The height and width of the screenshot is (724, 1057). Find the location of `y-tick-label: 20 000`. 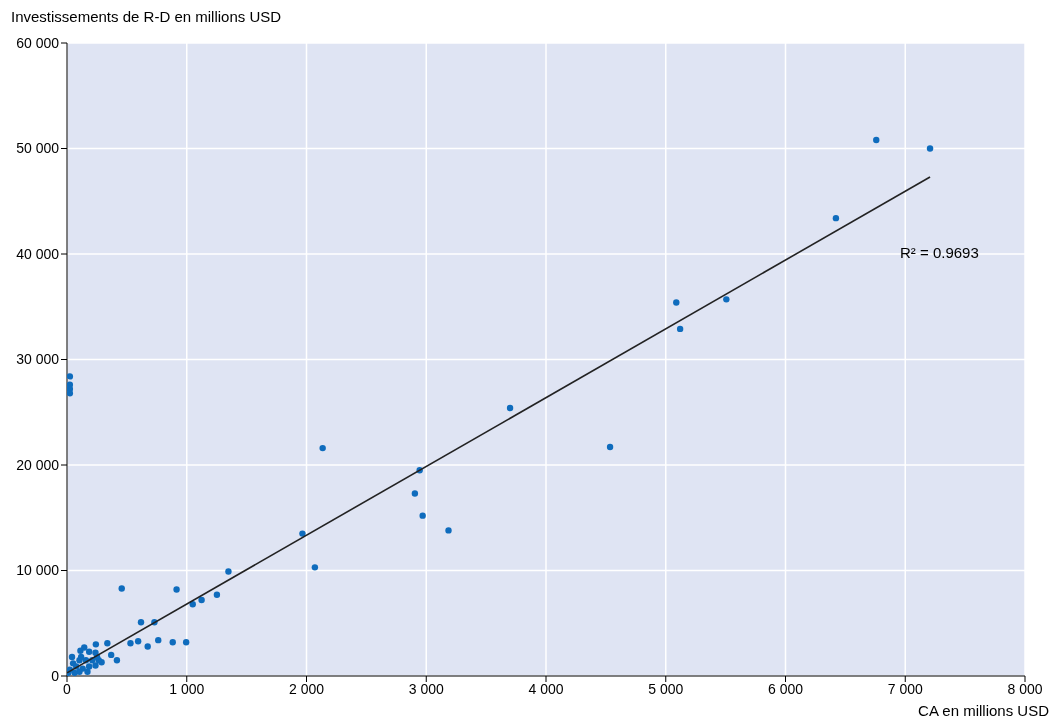

y-tick-label: 20 000 is located at coordinates (38, 464).